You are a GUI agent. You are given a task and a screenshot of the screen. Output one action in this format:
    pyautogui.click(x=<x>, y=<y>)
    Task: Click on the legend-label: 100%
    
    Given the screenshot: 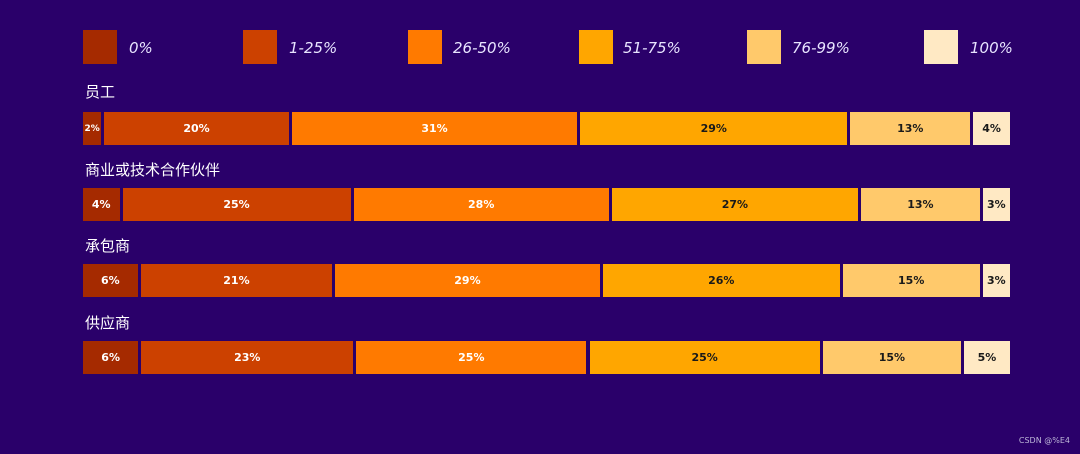 What is the action you would take?
    pyautogui.click(x=991, y=48)
    